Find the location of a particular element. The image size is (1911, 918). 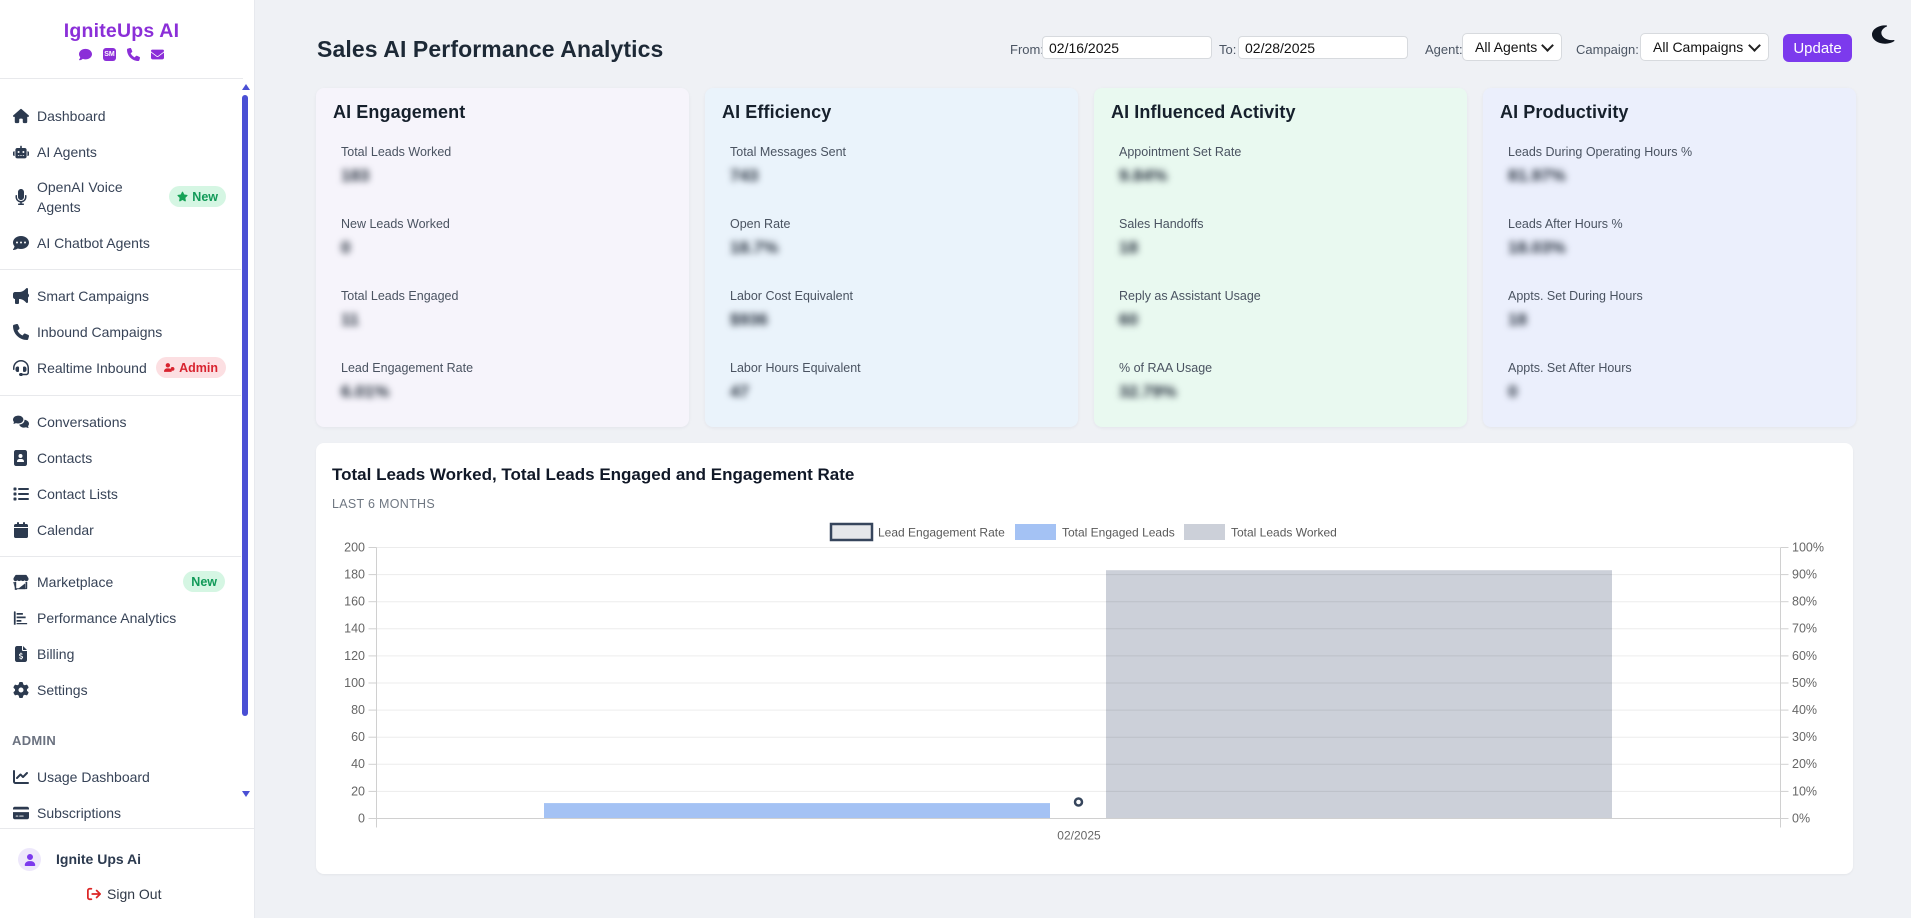

svg-text: 50% is located at coordinates (1804, 683).